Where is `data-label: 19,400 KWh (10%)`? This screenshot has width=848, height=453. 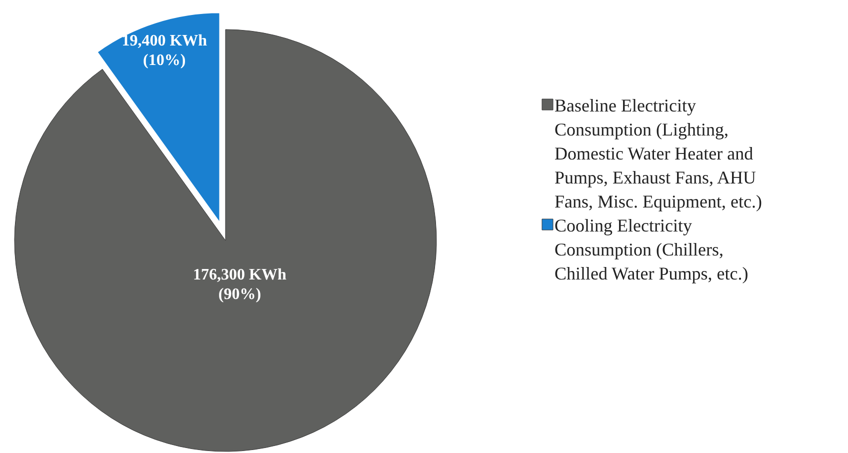 data-label: 19,400 KWh (10%) is located at coordinates (165, 50).